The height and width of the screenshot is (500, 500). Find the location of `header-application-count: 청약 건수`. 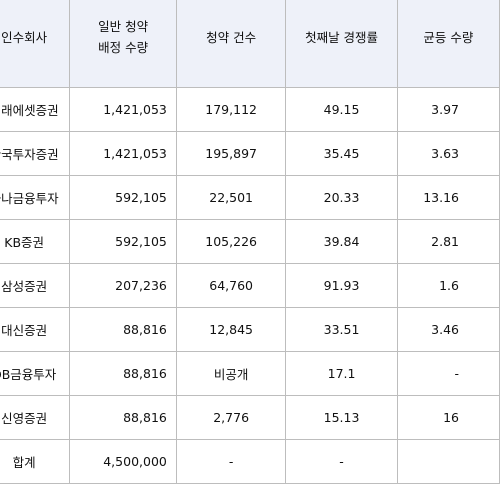

header-application-count: 청약 건수 is located at coordinates (231, 44).